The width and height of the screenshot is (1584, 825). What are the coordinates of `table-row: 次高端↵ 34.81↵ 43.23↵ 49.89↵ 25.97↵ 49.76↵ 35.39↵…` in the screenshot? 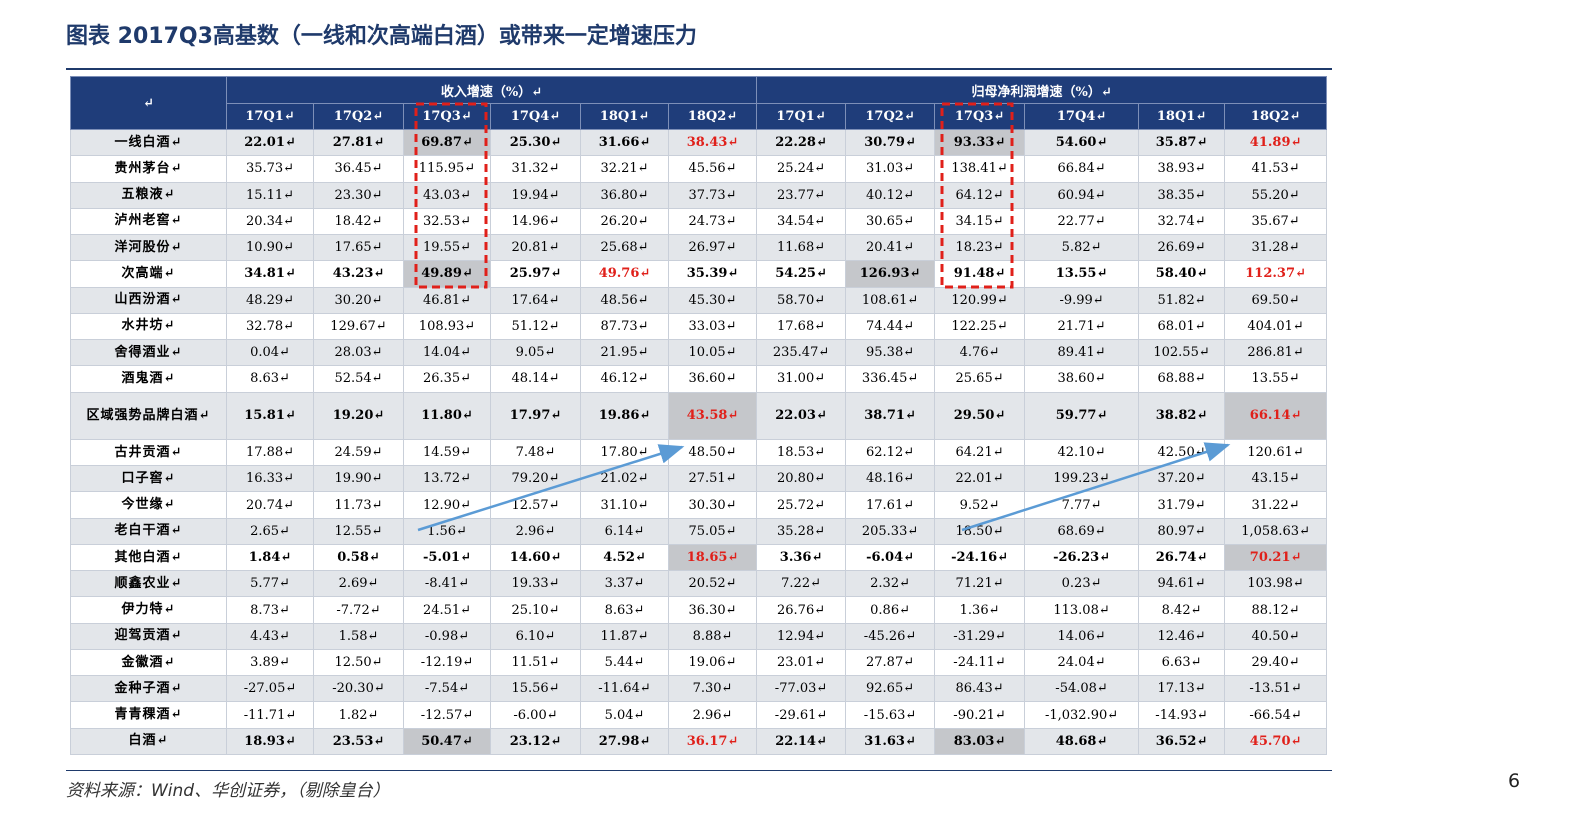 It's located at (699, 274).